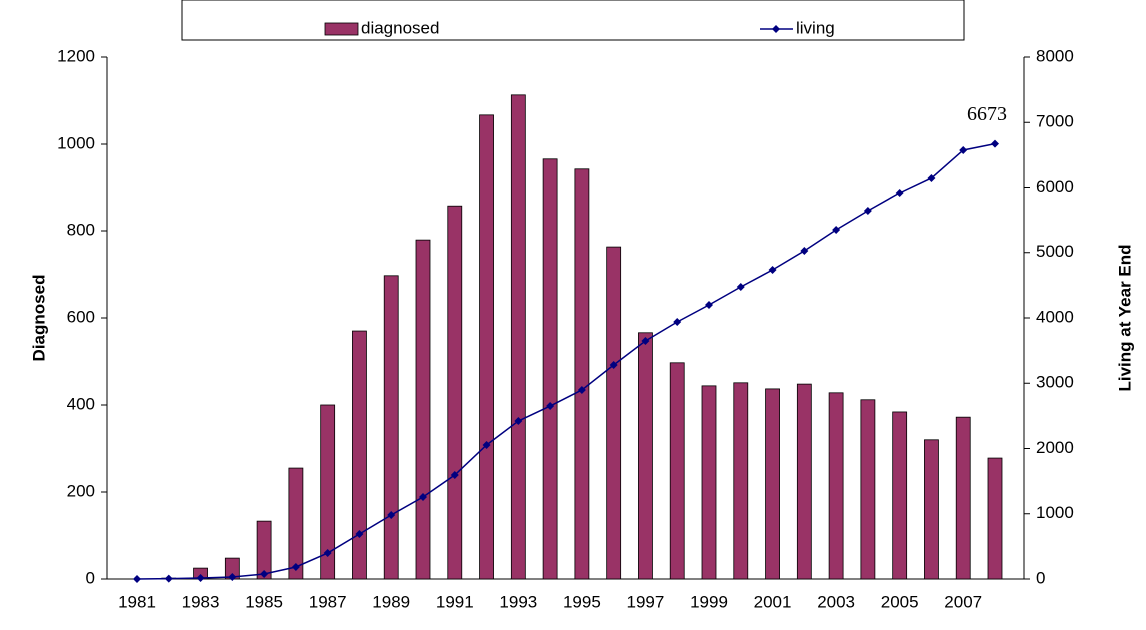  What do you see at coordinates (81, 316) in the screenshot?
I see `y-tick-label: 600` at bounding box center [81, 316].